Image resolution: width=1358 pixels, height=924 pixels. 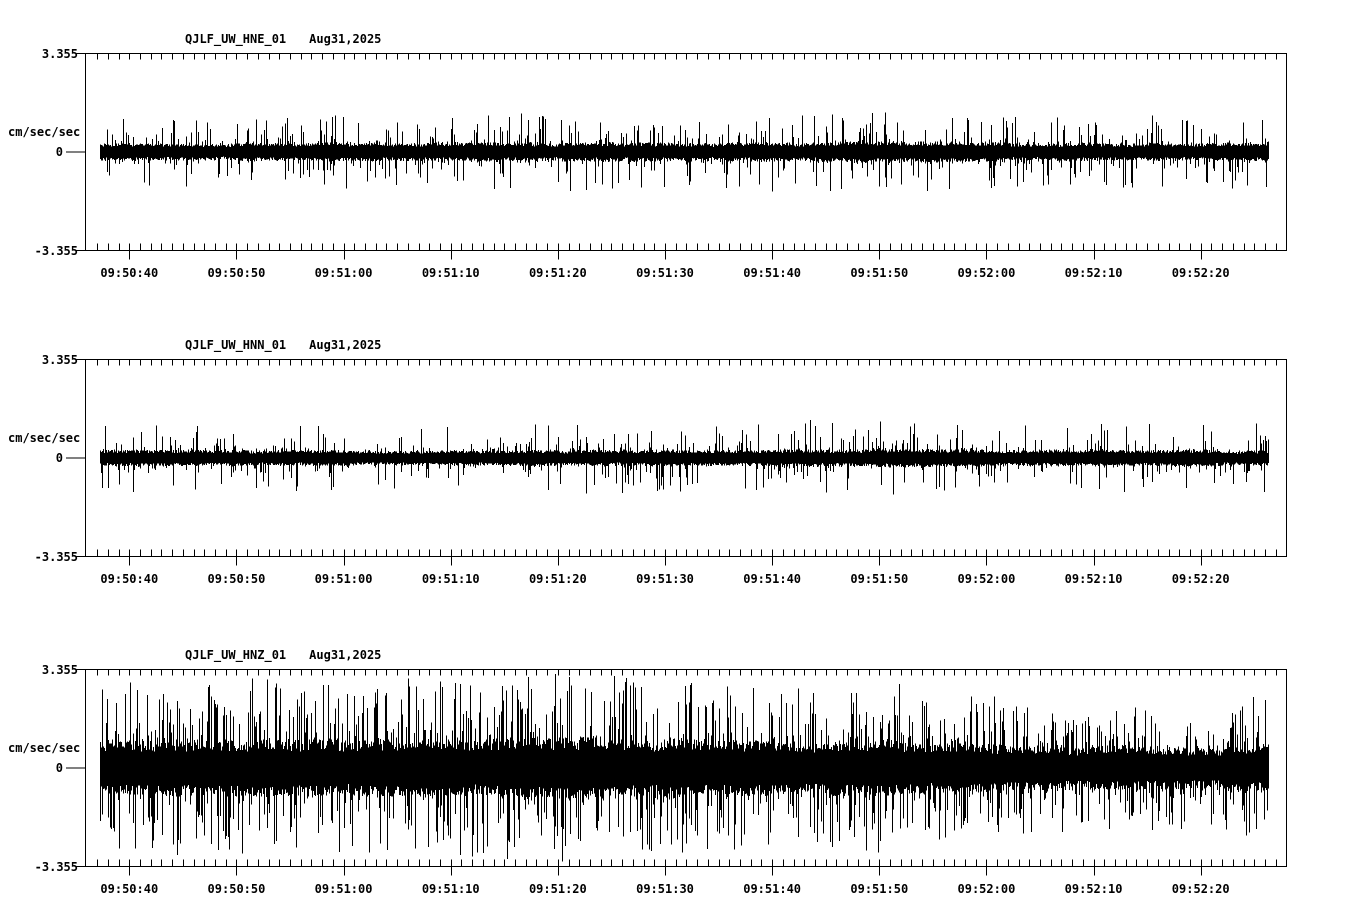 I want to click on panel-title: QJLF_UW_HNE_01 Aug31,2025, so click(x=283, y=39).